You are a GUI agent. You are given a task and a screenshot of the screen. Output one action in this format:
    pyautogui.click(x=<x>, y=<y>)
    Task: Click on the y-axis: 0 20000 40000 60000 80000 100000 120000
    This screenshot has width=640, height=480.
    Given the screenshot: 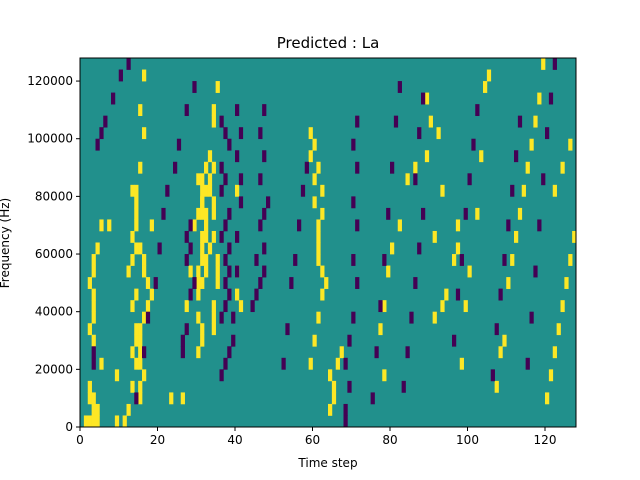 What is the action you would take?
    pyautogui.click(x=53, y=254)
    